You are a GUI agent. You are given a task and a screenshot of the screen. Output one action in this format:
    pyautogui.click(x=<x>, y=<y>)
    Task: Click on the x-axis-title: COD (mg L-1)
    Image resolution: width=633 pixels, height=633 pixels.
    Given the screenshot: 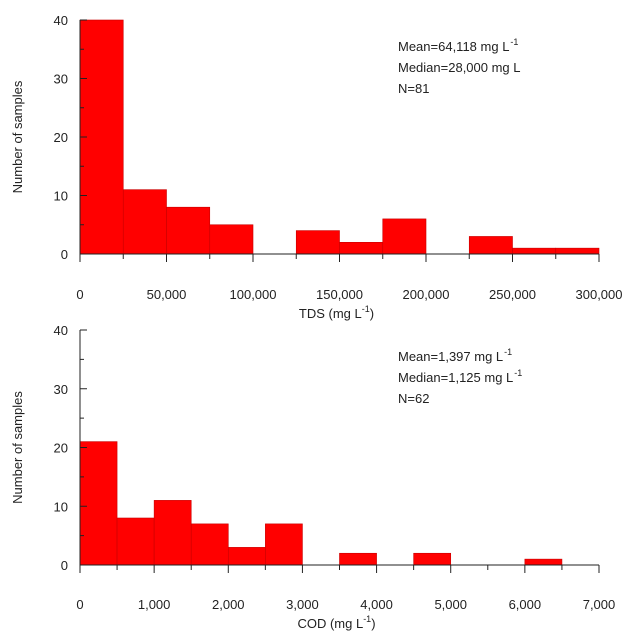 What is the action you would take?
    pyautogui.click(x=336, y=622)
    